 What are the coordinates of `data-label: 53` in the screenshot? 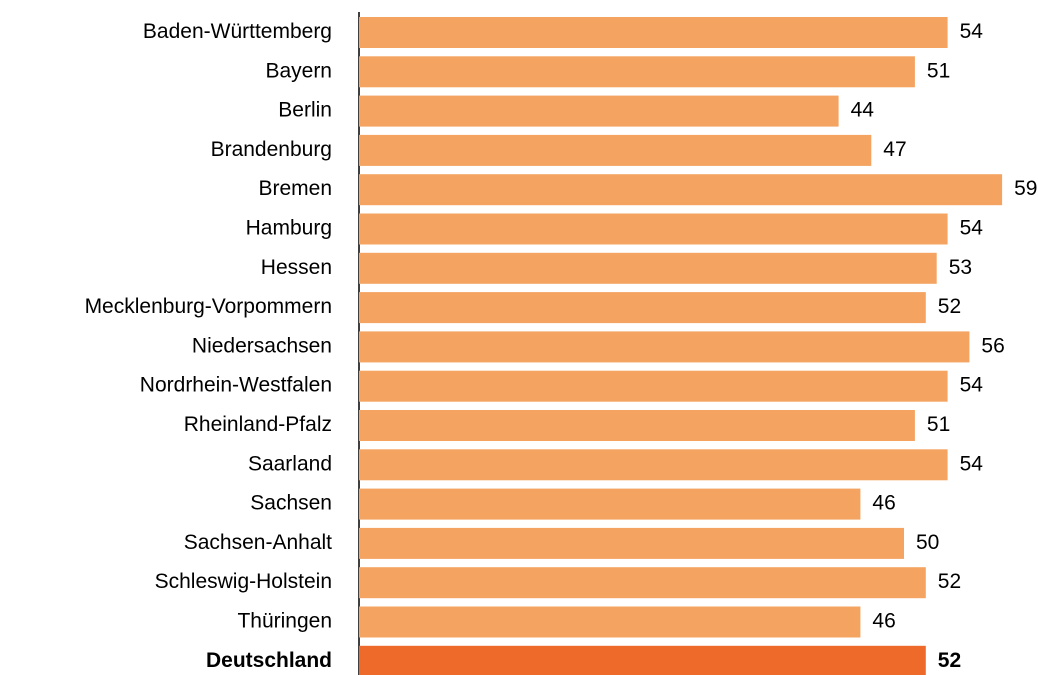 It's located at (960, 267).